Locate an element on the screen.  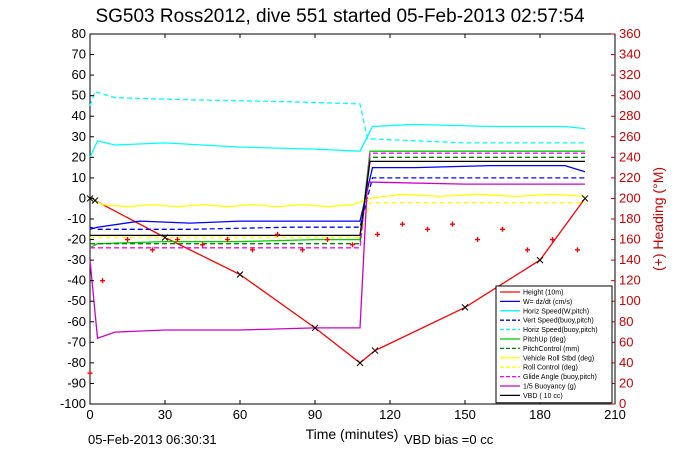
series-line-vbd-10-cc is located at coordinates (337, 198).